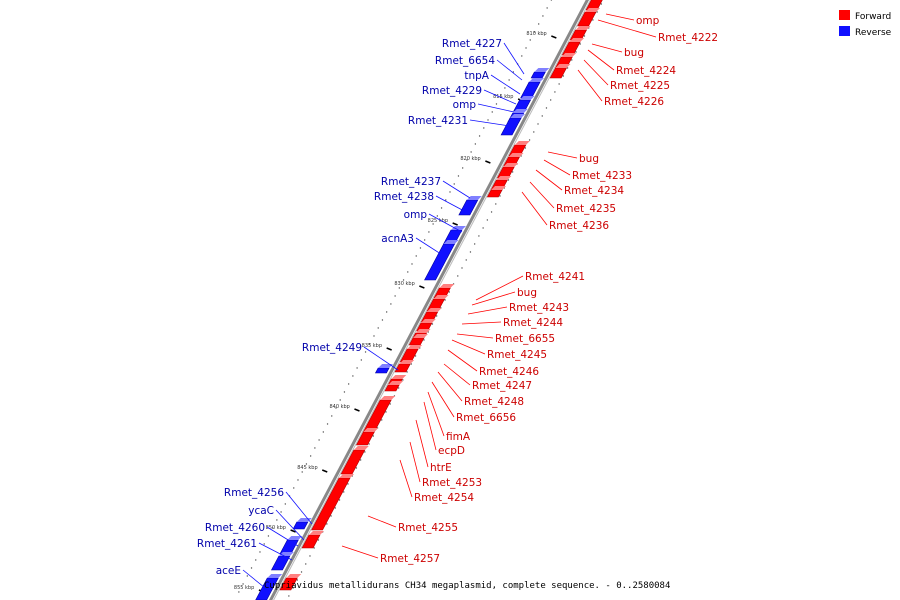 This screenshot has width=900, height=600. Describe the element at coordinates (438, 221) in the screenshot. I see `tick-label: 825 kbp` at that location.